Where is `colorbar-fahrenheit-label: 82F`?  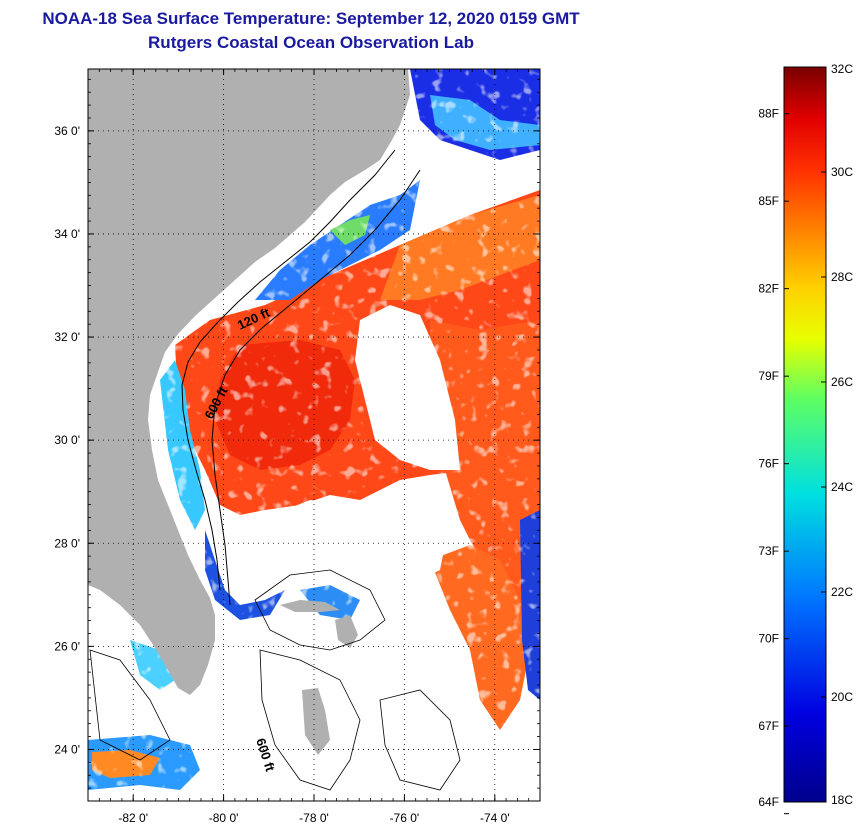 colorbar-fahrenheit-label: 82F is located at coordinates (768, 289).